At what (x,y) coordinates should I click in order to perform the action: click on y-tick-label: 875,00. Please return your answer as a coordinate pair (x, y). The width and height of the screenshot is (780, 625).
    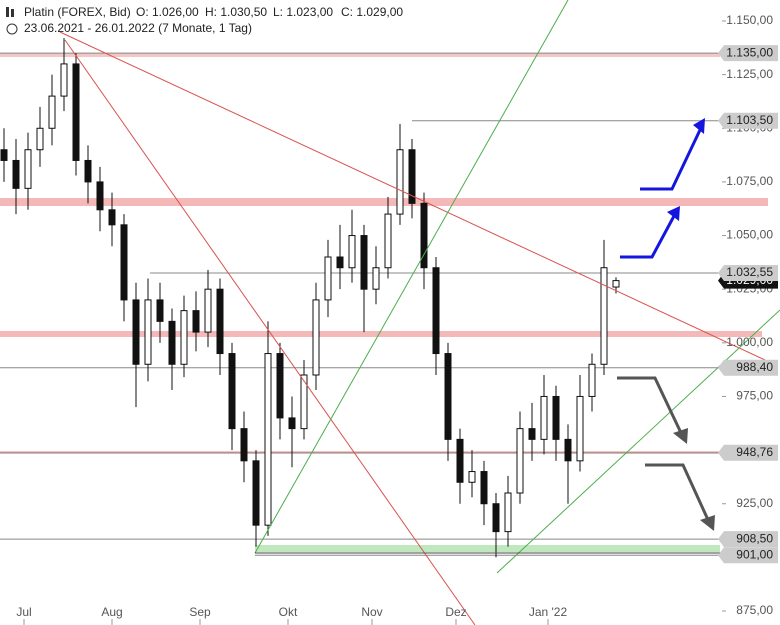
    Looking at the image, I should click on (754, 610).